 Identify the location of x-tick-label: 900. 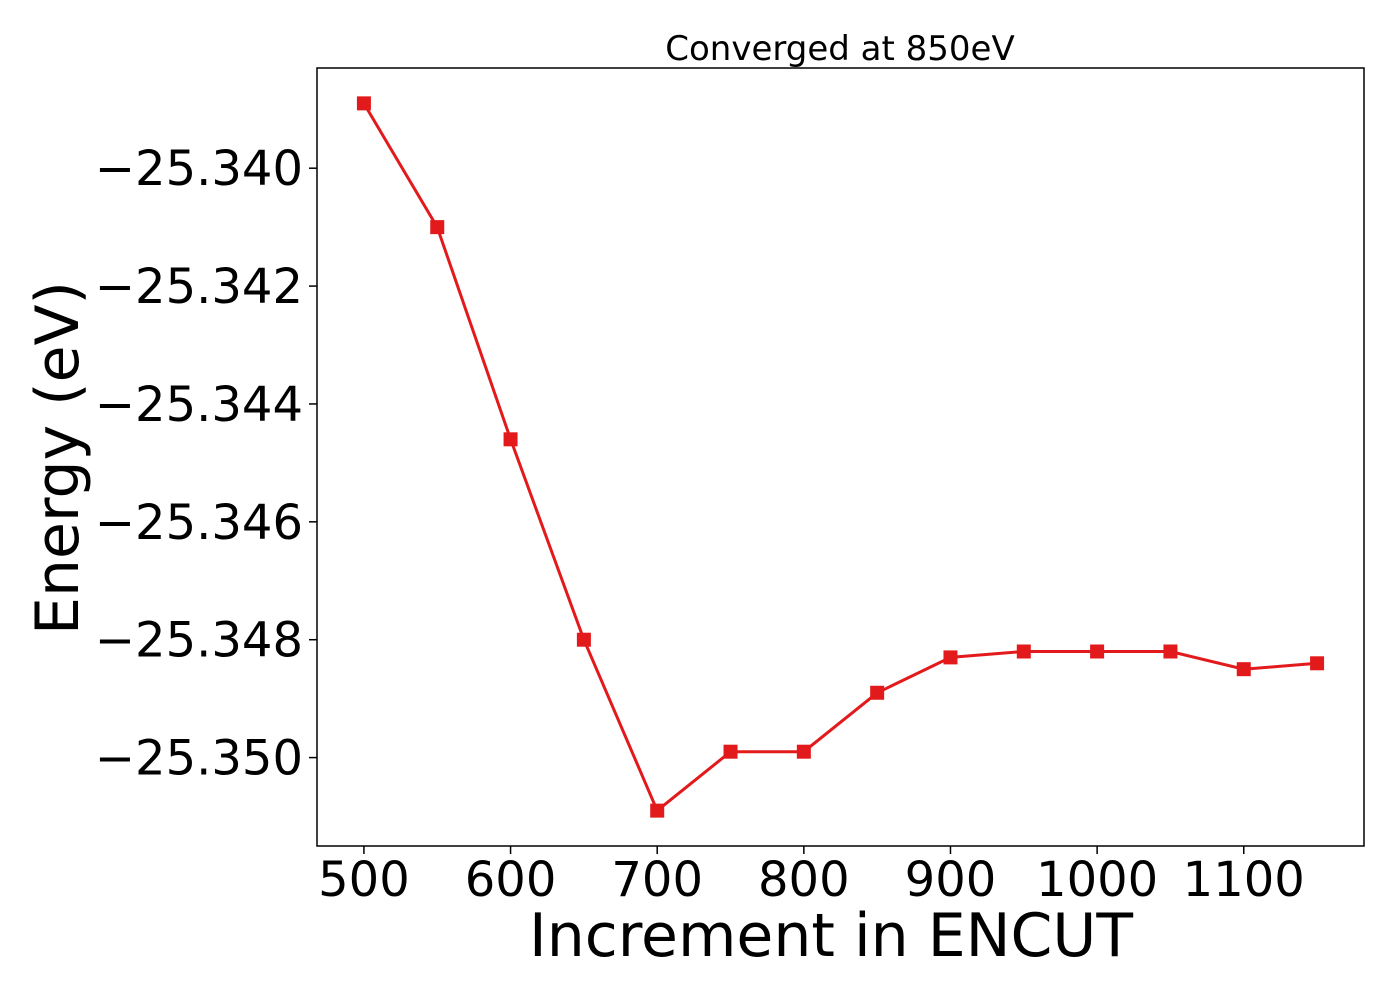
(951, 880).